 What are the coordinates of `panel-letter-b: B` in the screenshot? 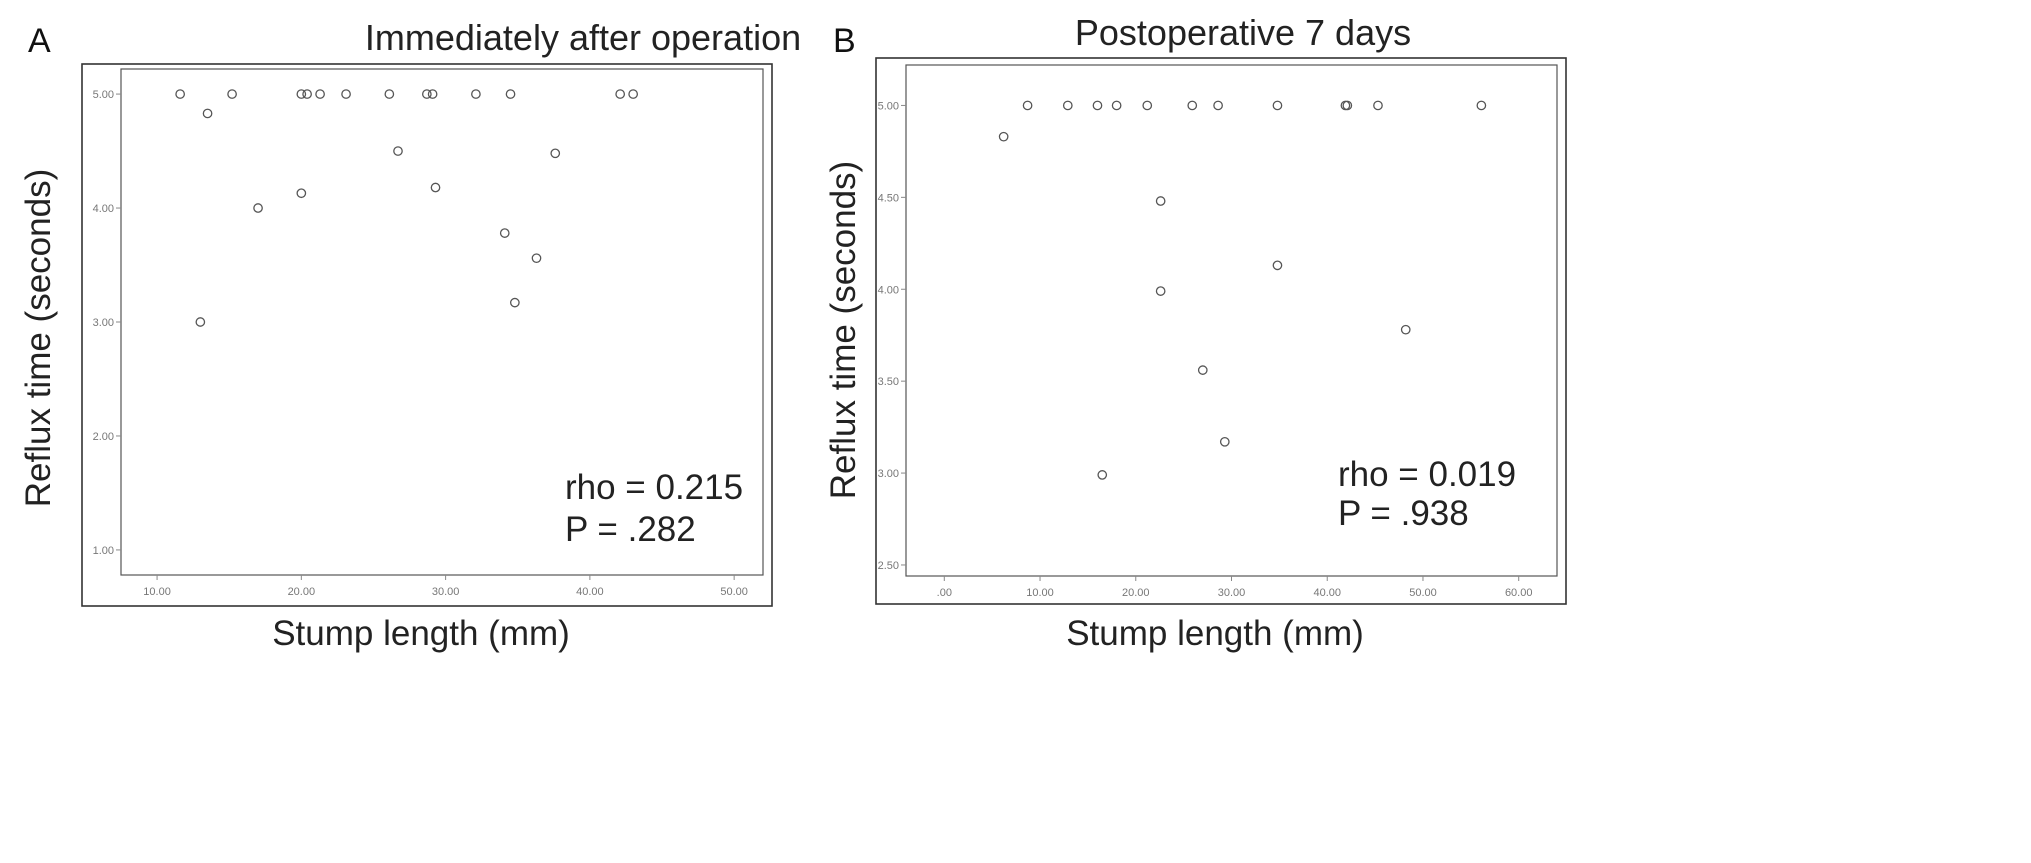 It's located at (844, 41).